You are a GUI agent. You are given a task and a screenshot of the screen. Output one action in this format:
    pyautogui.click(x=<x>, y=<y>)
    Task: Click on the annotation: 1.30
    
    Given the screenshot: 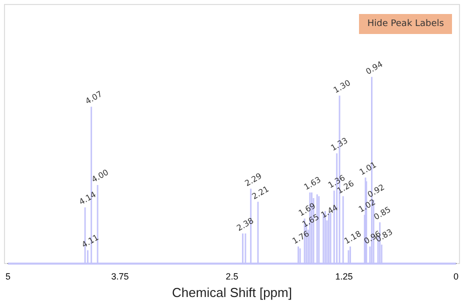 What is the action you would take?
    pyautogui.click(x=342, y=86)
    